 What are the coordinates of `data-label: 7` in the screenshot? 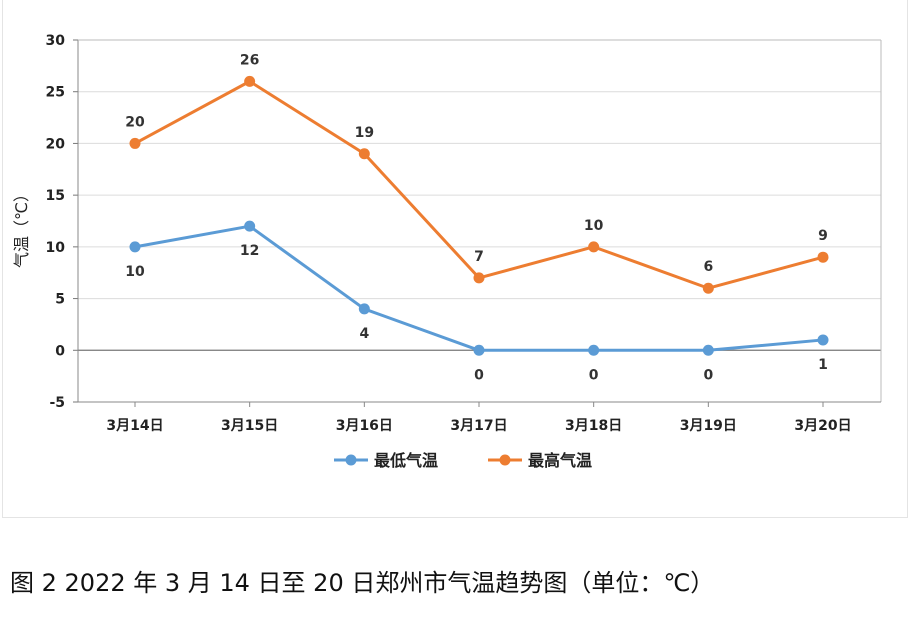 It's located at (479, 257).